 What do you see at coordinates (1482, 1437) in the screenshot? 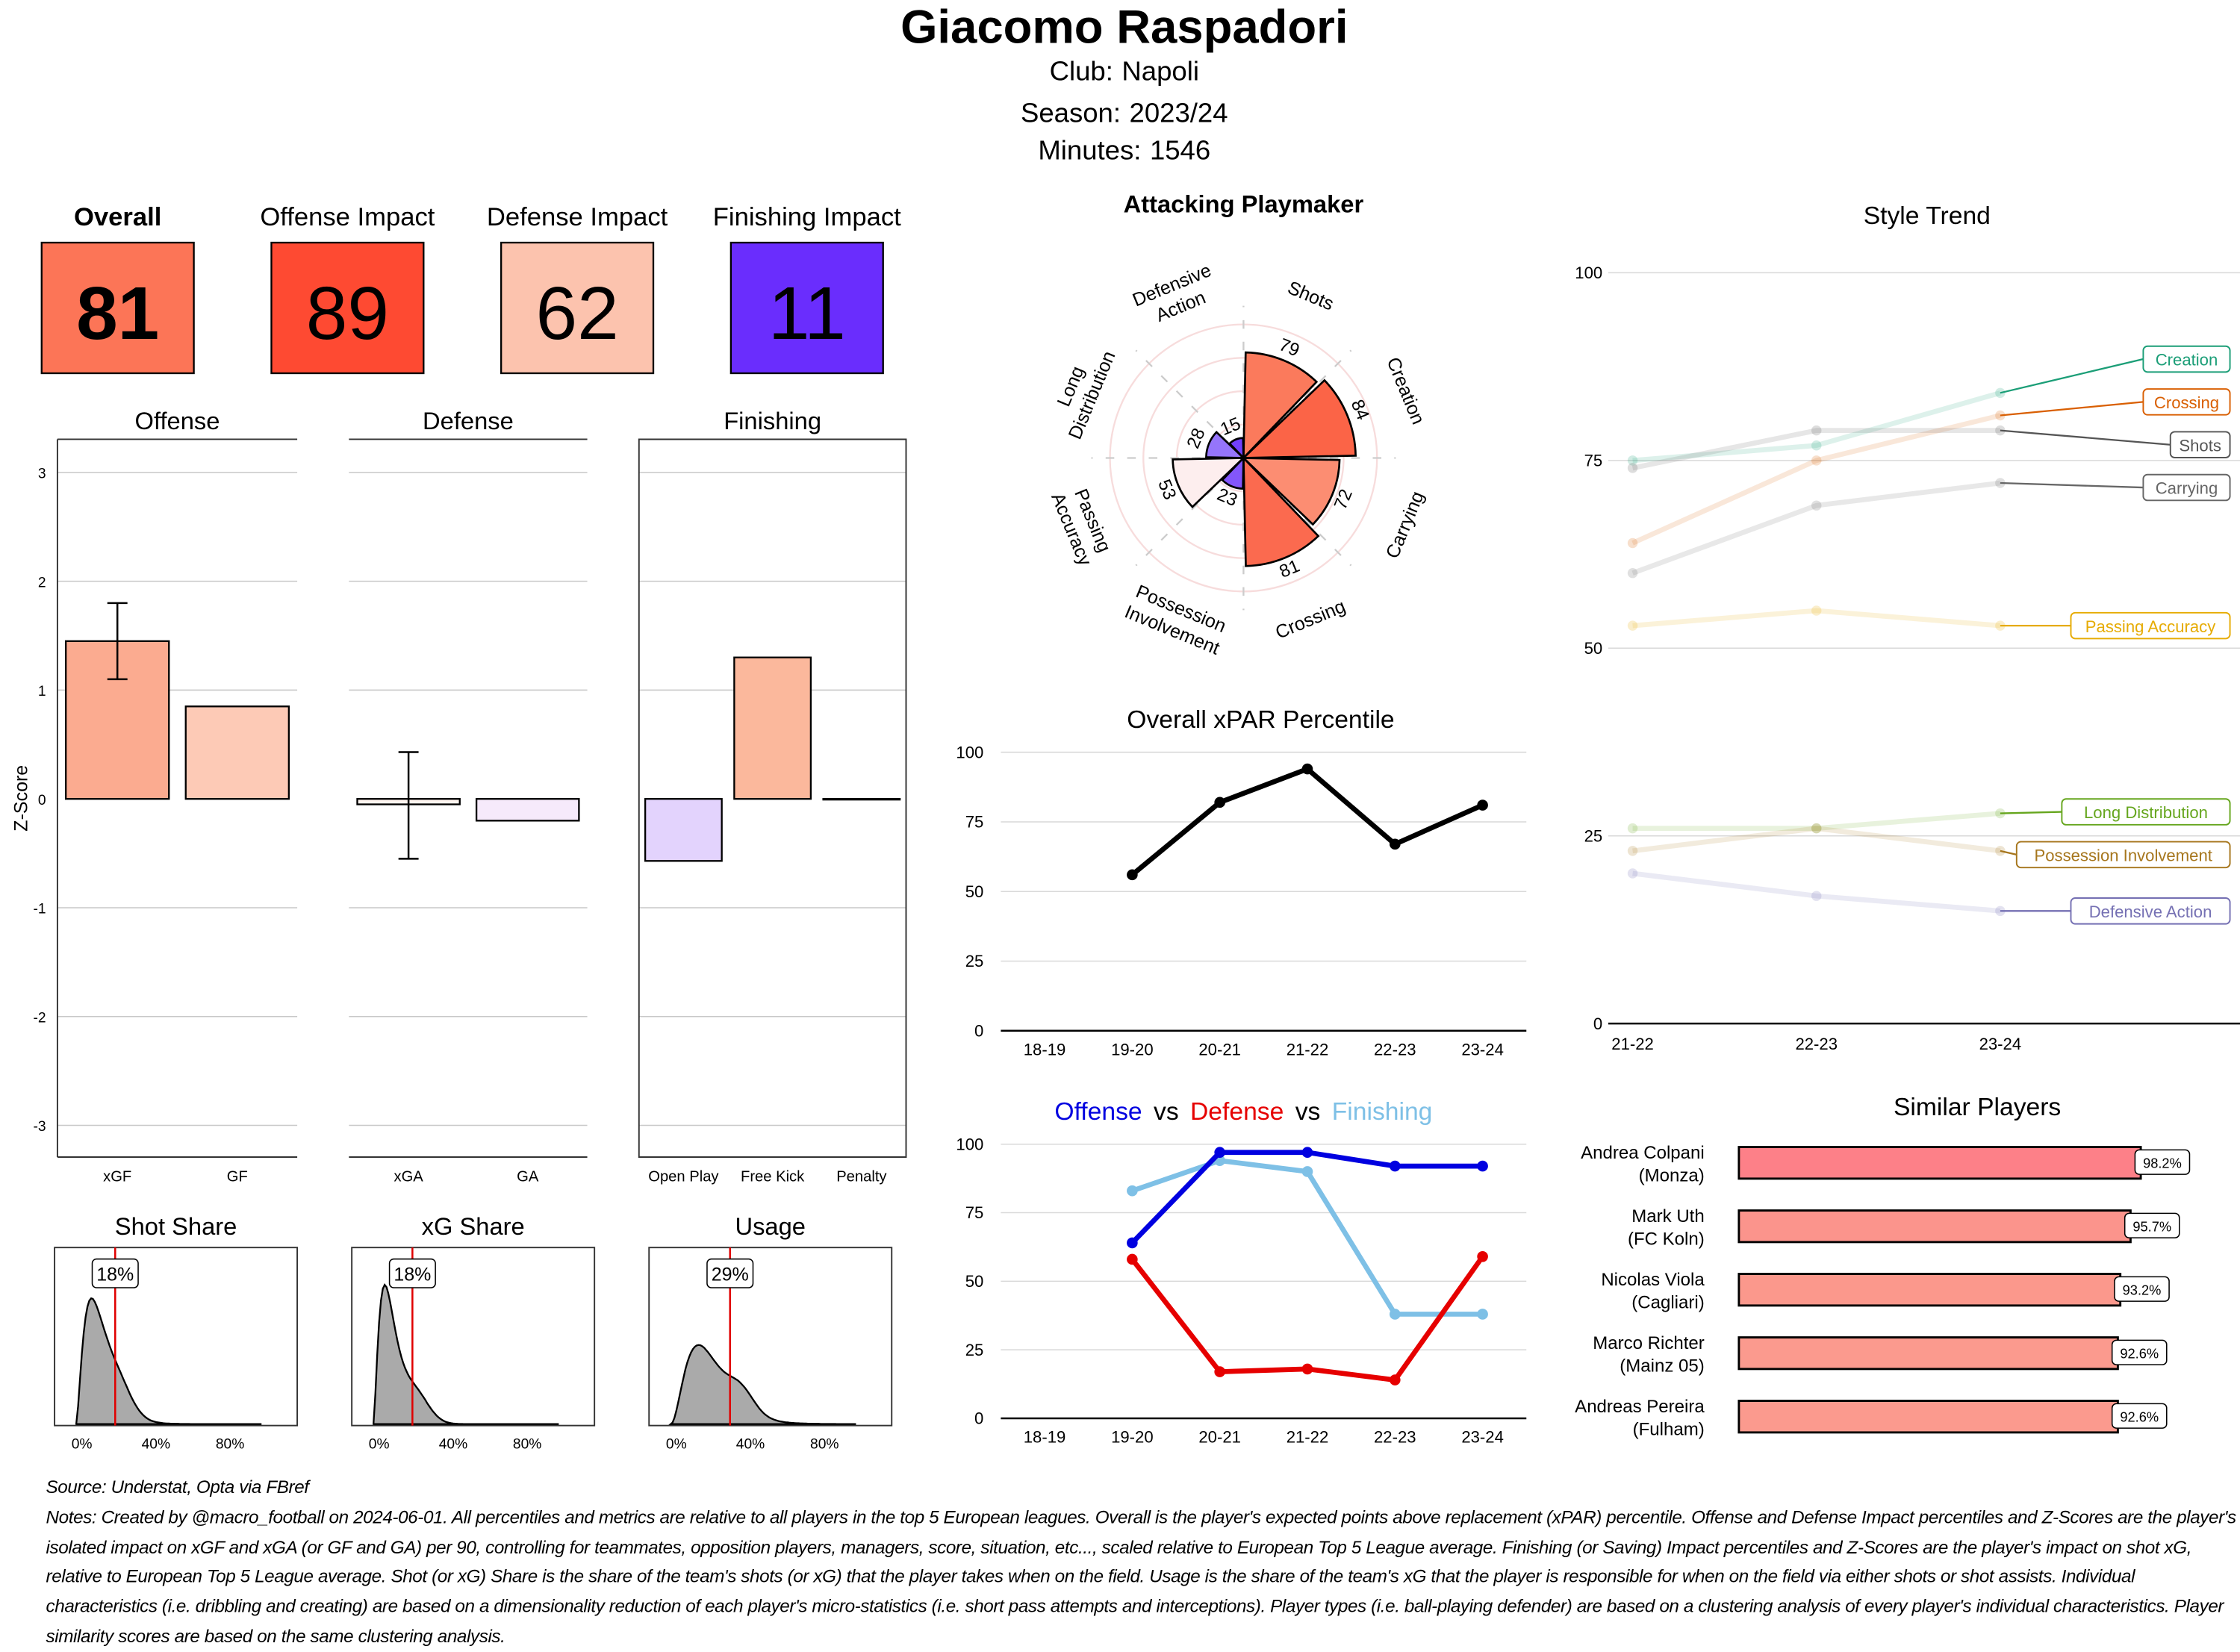
I see `x-tick-label: 23-24` at bounding box center [1482, 1437].